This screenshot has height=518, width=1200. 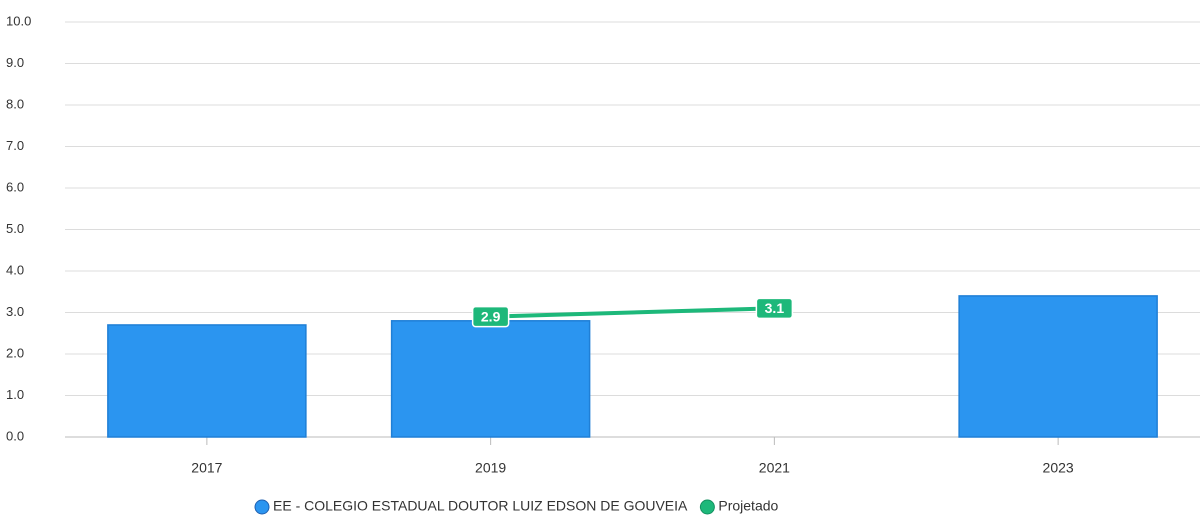 I want to click on y-tick-label: 10.0, so click(x=18, y=20).